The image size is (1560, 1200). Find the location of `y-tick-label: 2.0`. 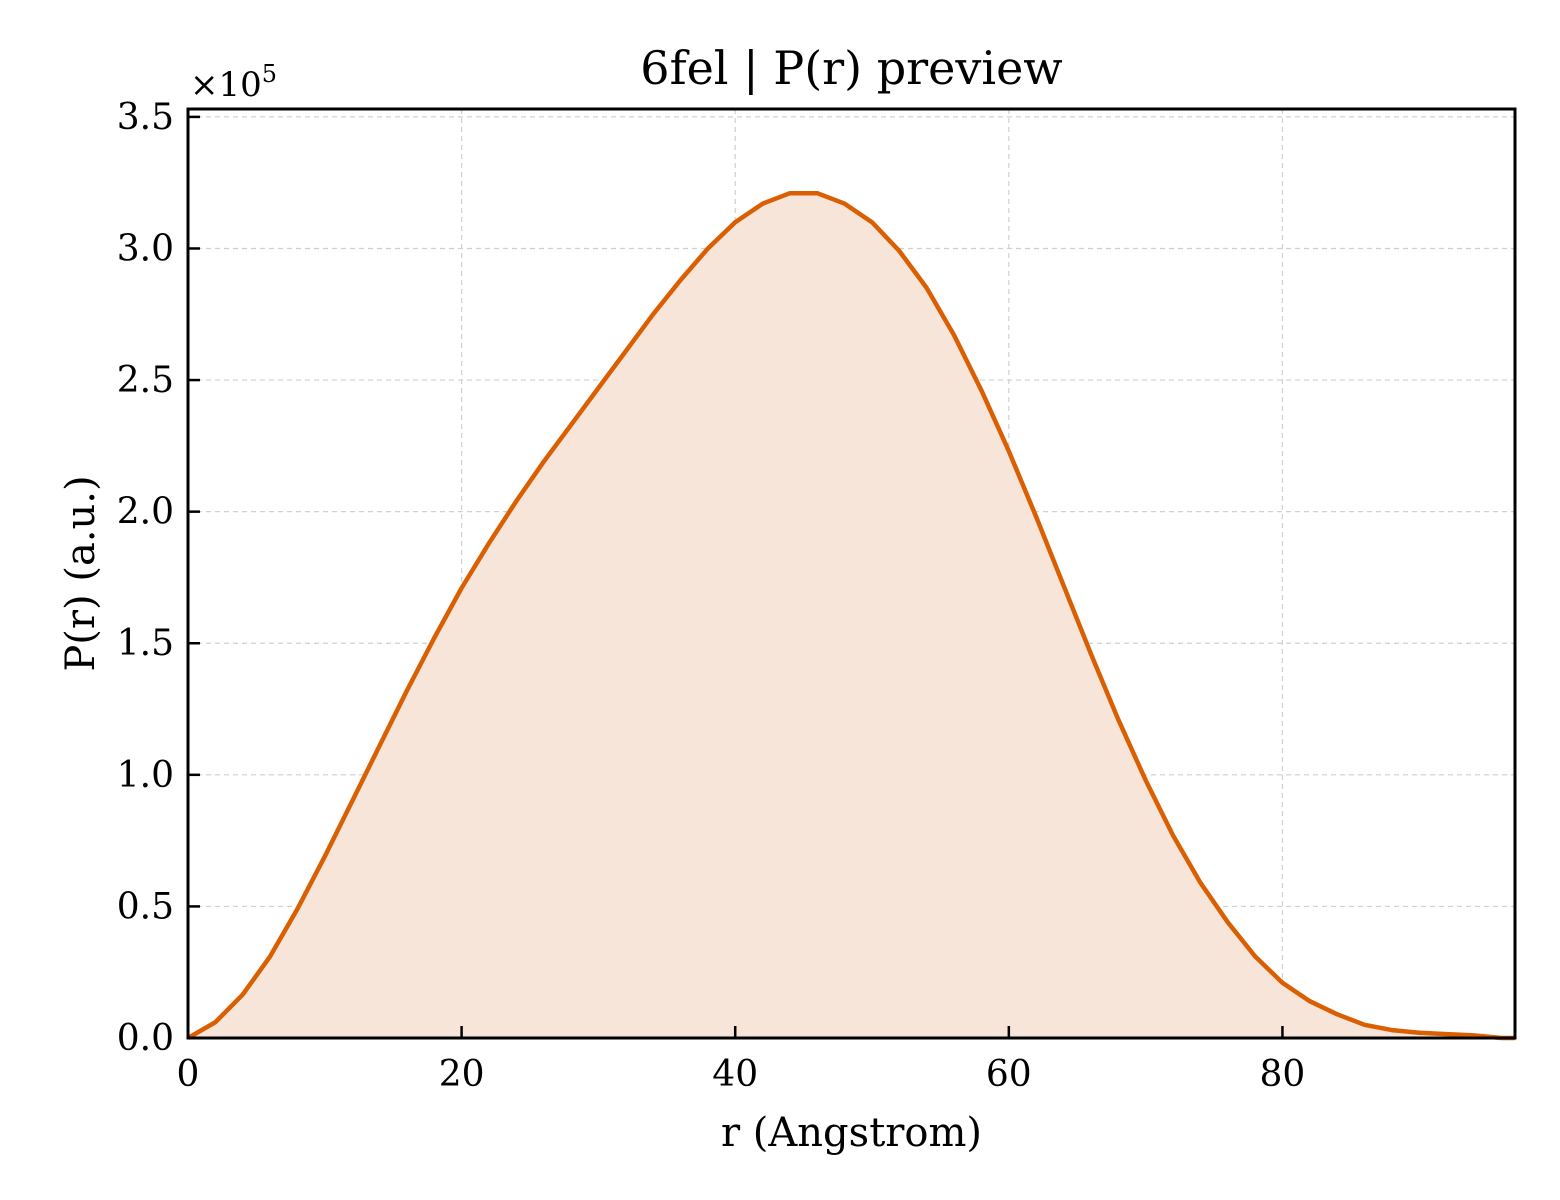

y-tick-label: 2.0 is located at coordinates (145, 512).